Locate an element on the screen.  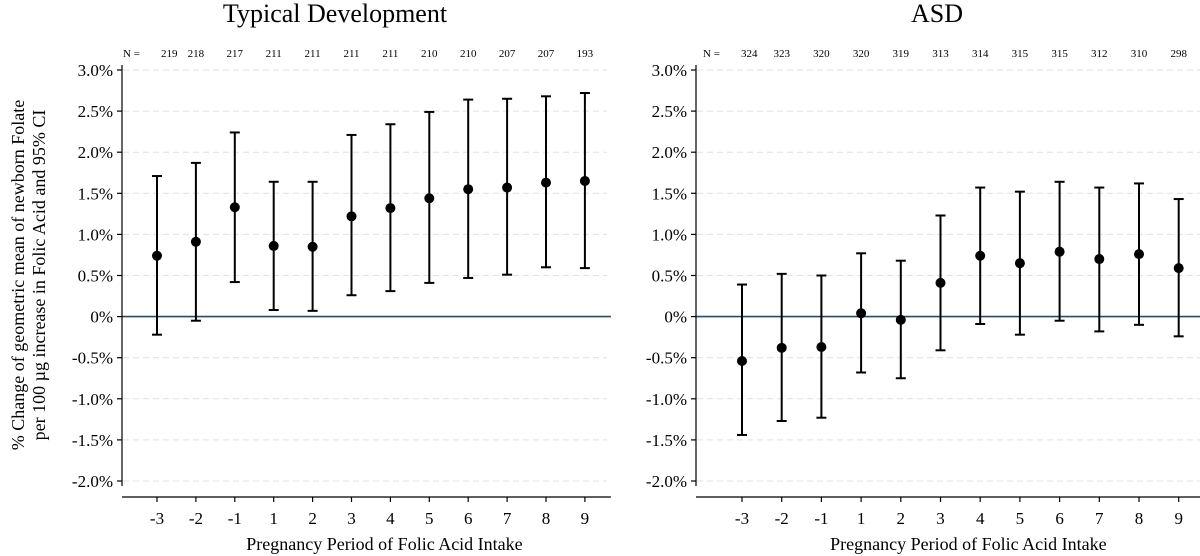
n-value: 193 is located at coordinates (585, 54).